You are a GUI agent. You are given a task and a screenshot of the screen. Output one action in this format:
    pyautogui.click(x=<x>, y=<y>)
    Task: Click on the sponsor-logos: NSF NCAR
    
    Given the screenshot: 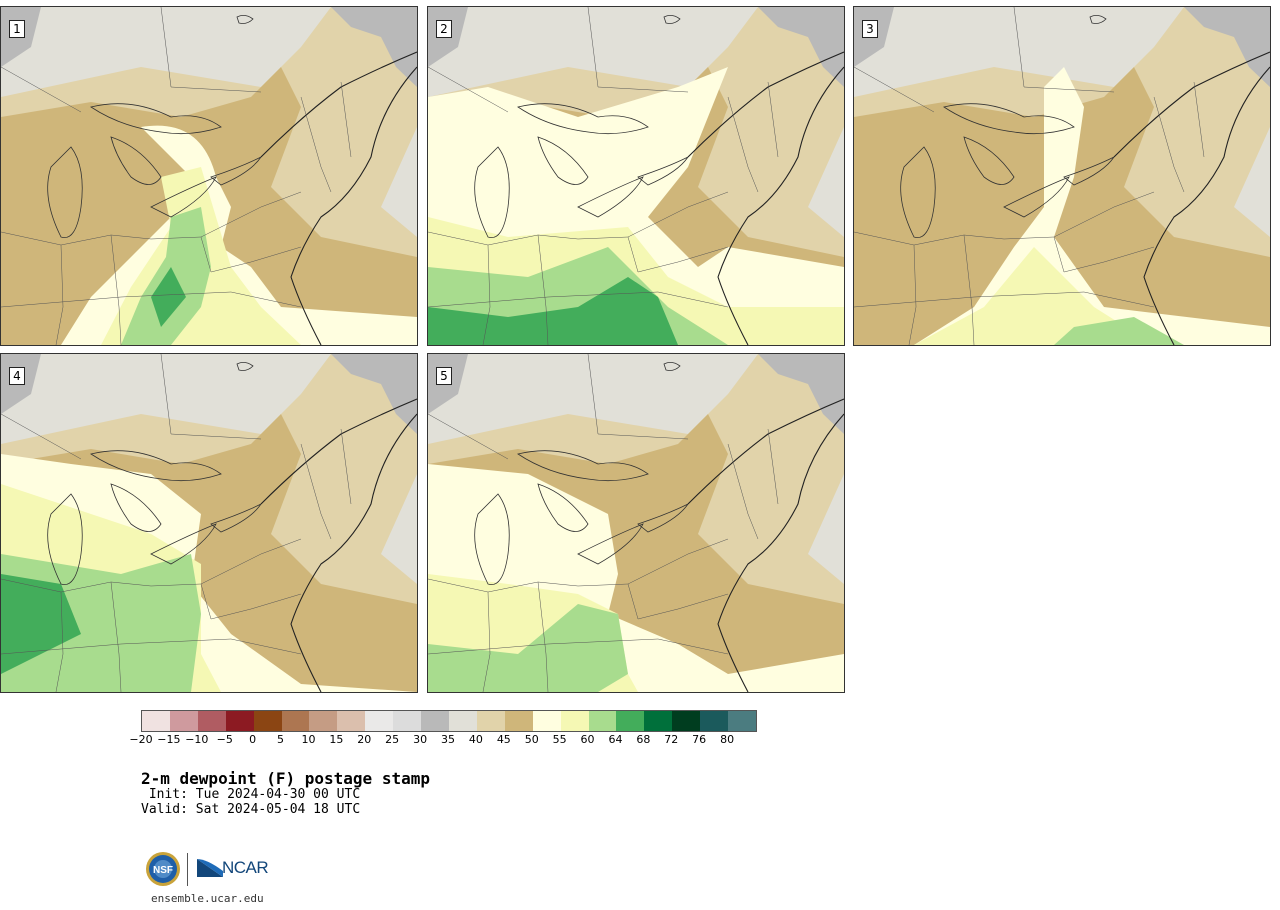 What is the action you would take?
    pyautogui.click(x=210, y=871)
    